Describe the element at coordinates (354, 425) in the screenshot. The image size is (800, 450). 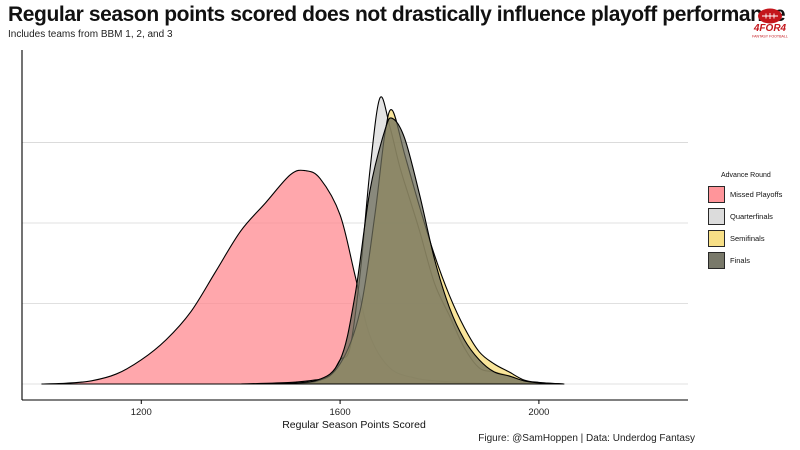
I see `x-axis-title: Regular Season Points Scored` at that location.